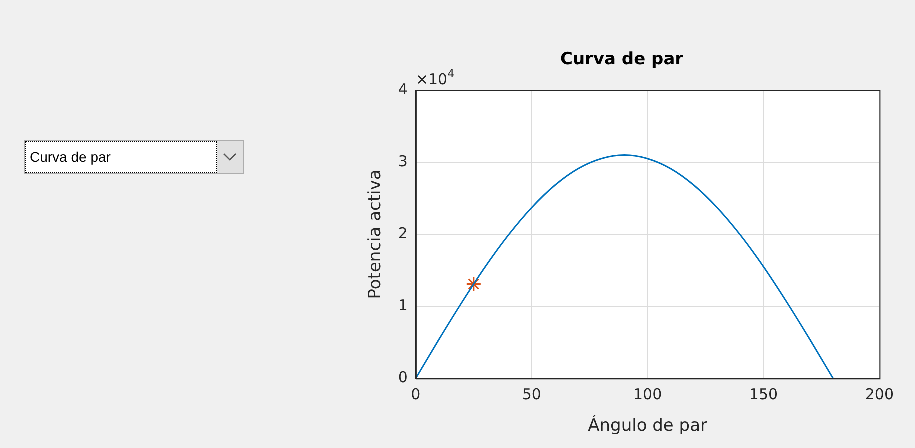 This screenshot has width=915, height=448. What do you see at coordinates (622, 60) in the screenshot?
I see `chart-title: Curva de par` at bounding box center [622, 60].